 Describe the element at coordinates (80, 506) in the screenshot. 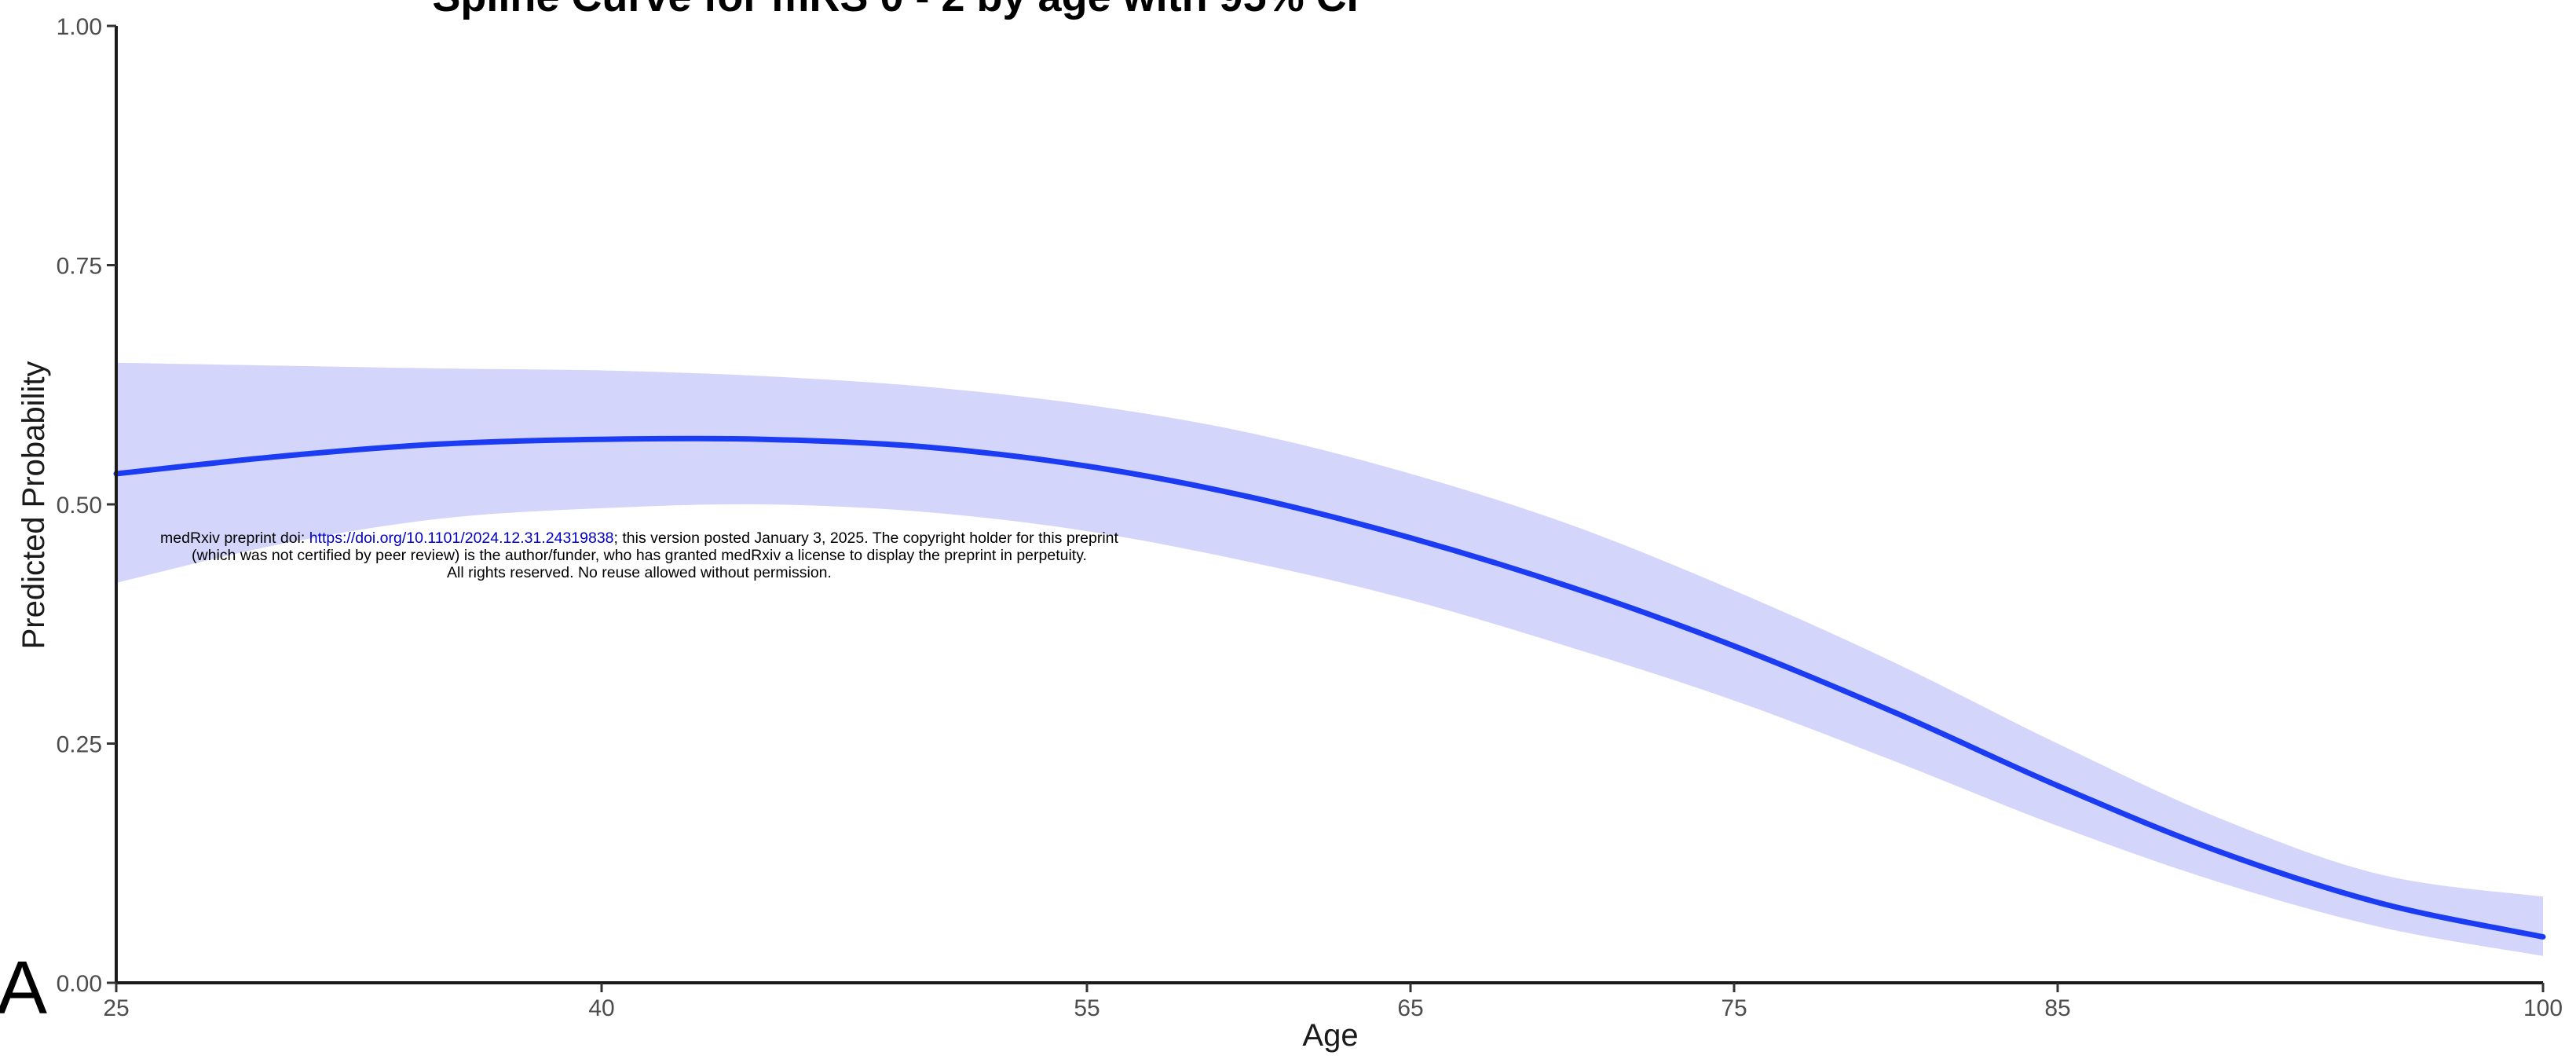

I see `y-tick-label: 0.50` at that location.